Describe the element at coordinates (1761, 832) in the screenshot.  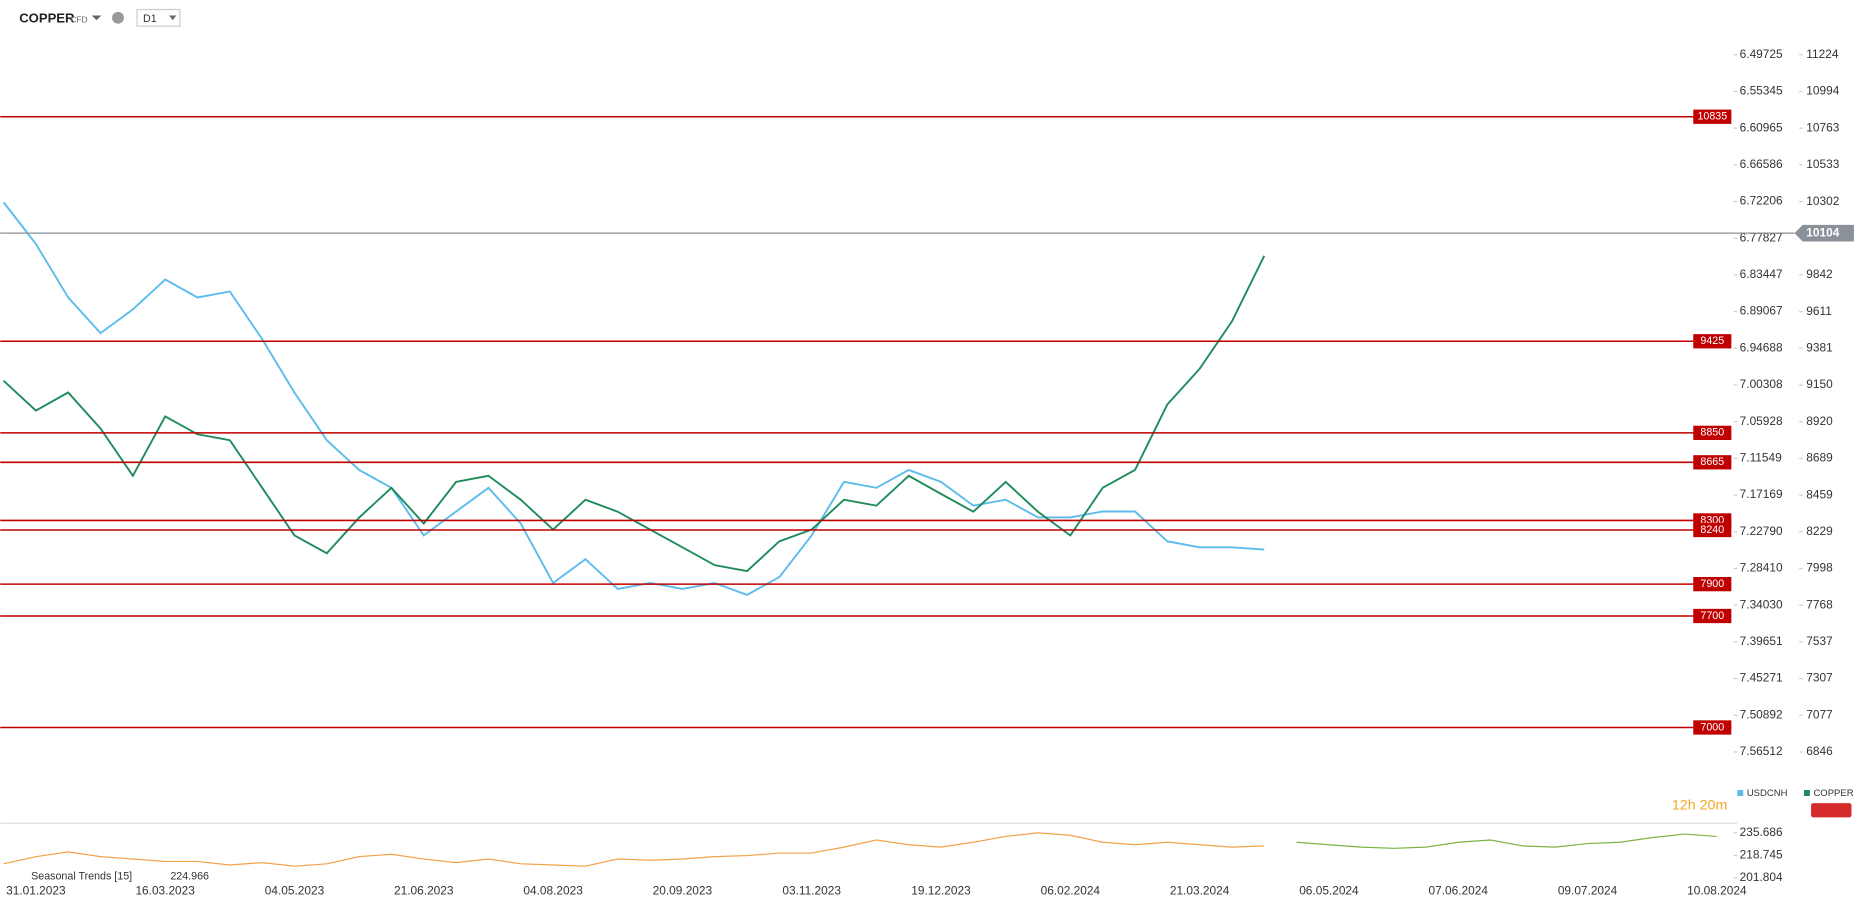
I see `y-tick-label: 235.686` at that location.